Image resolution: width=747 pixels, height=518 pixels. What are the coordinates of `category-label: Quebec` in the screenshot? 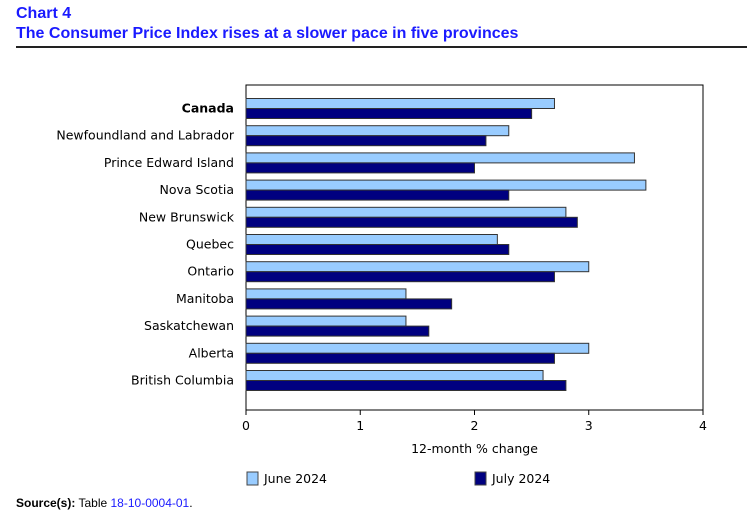 It's located at (210, 244).